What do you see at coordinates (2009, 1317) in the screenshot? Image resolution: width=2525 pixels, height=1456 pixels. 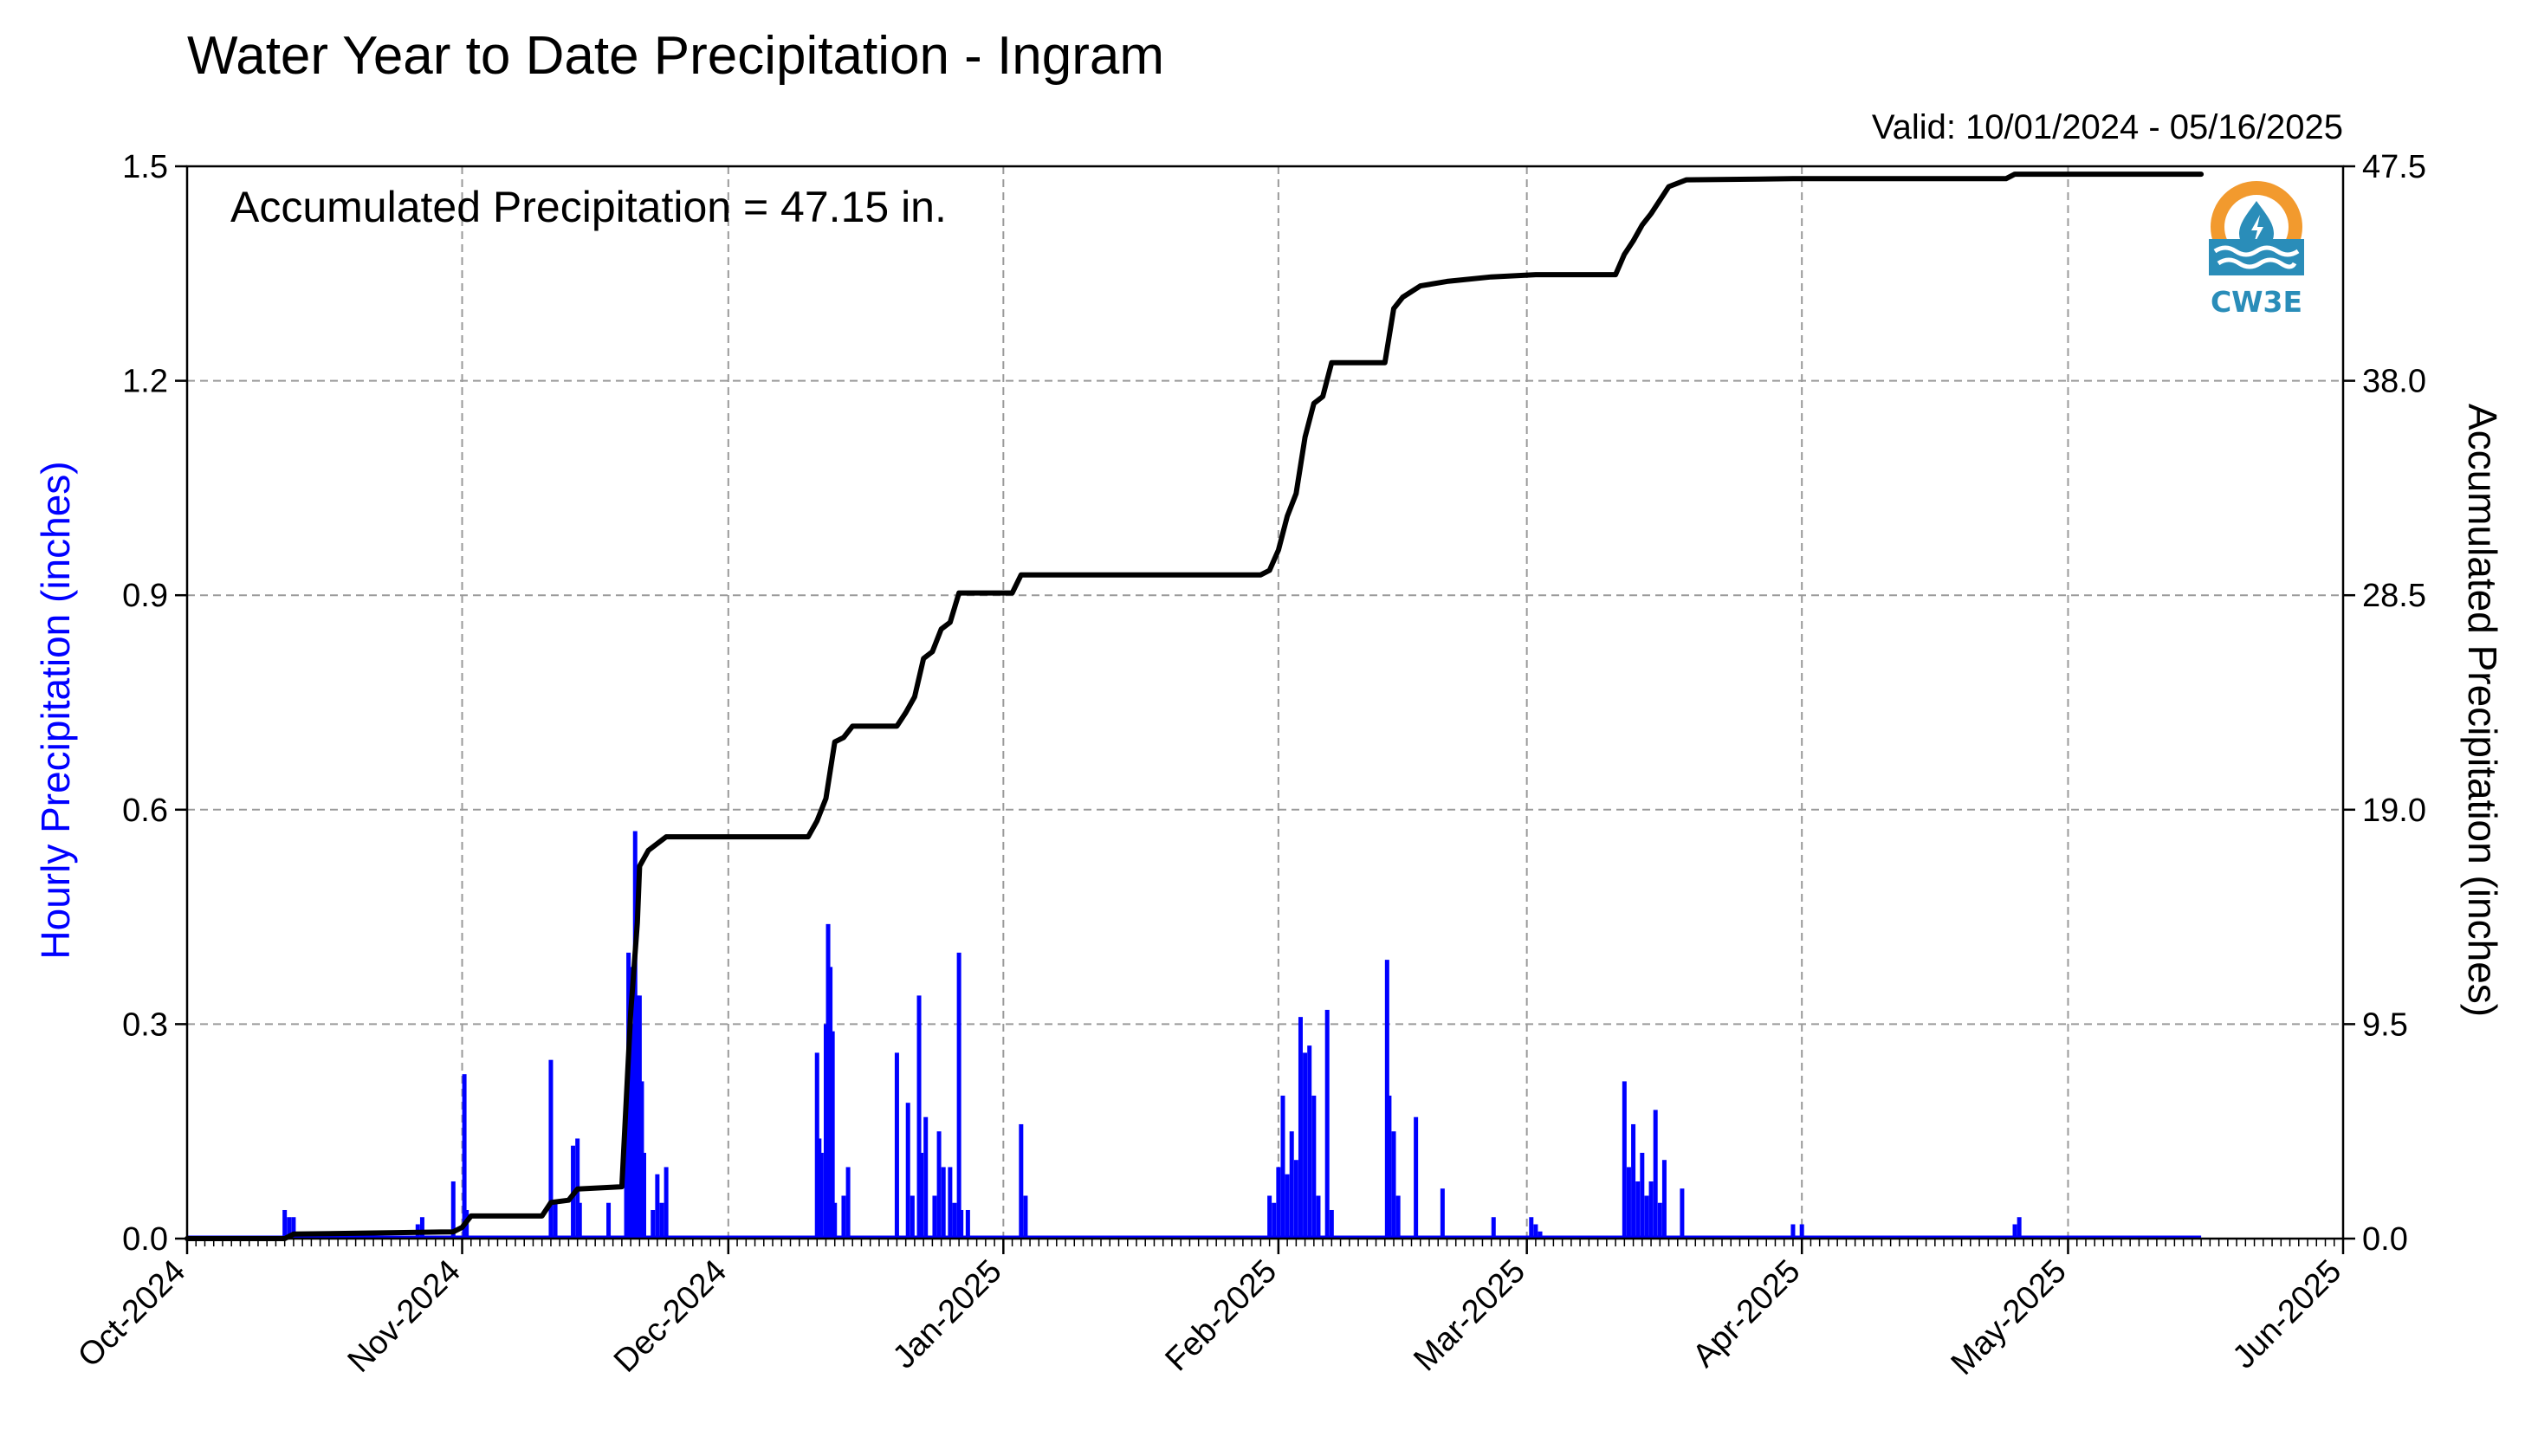 I see `x-tick-label: May-2025` at bounding box center [2009, 1317].